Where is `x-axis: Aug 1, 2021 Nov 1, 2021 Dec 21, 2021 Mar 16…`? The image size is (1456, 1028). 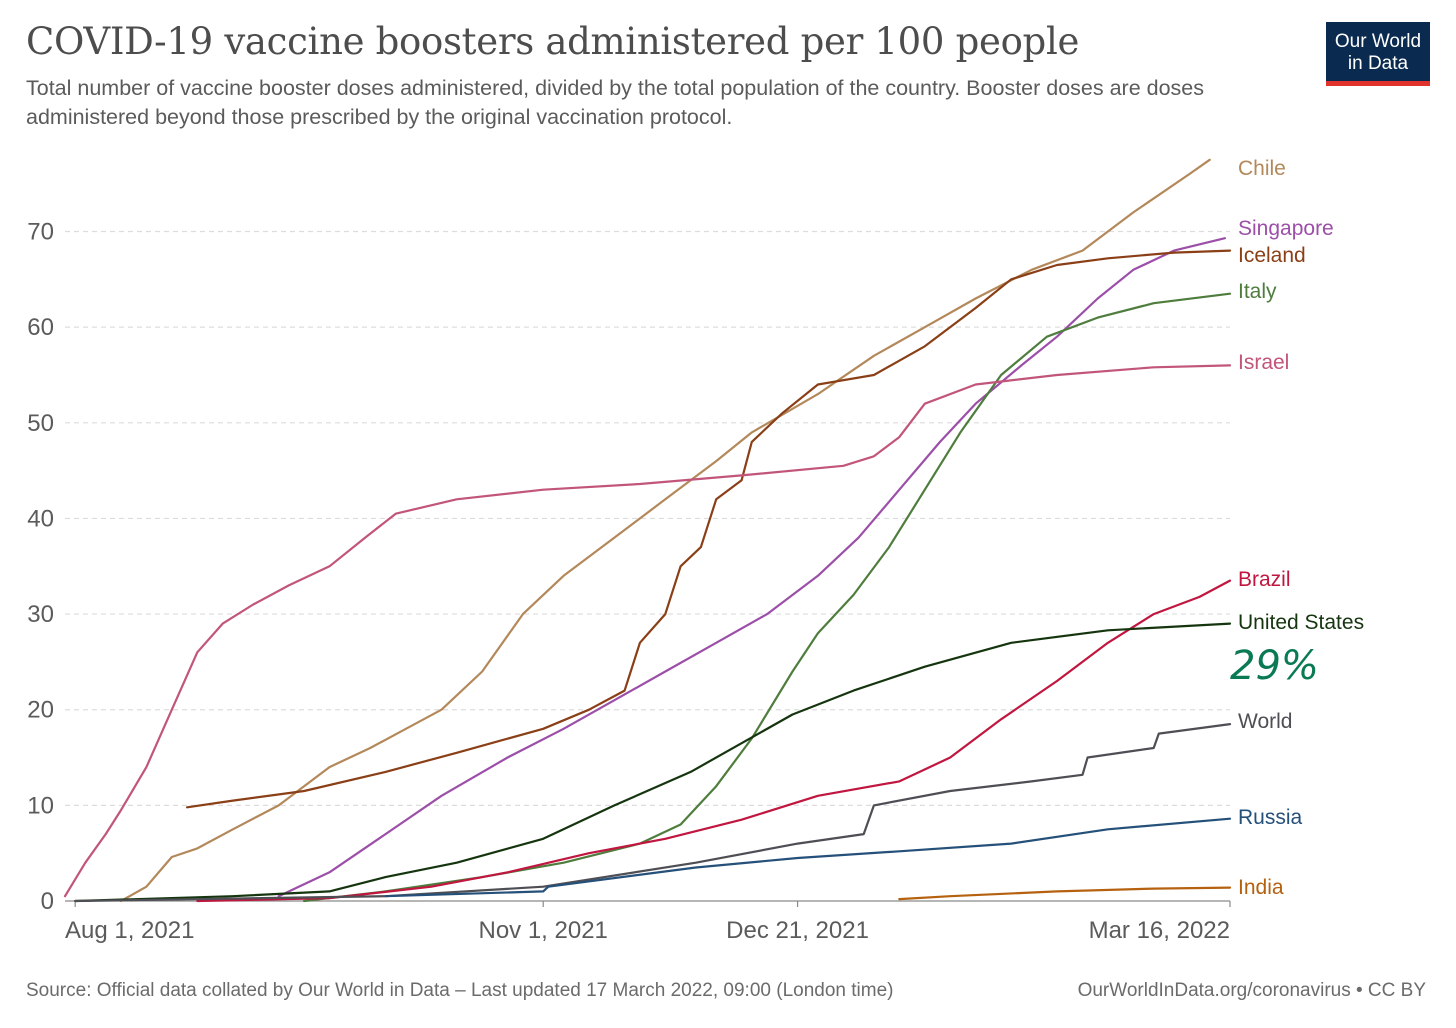
x-axis: Aug 1, 2021 Nov 1, 2021 Dec 21, 2021 Mar 16… is located at coordinates (648, 922).